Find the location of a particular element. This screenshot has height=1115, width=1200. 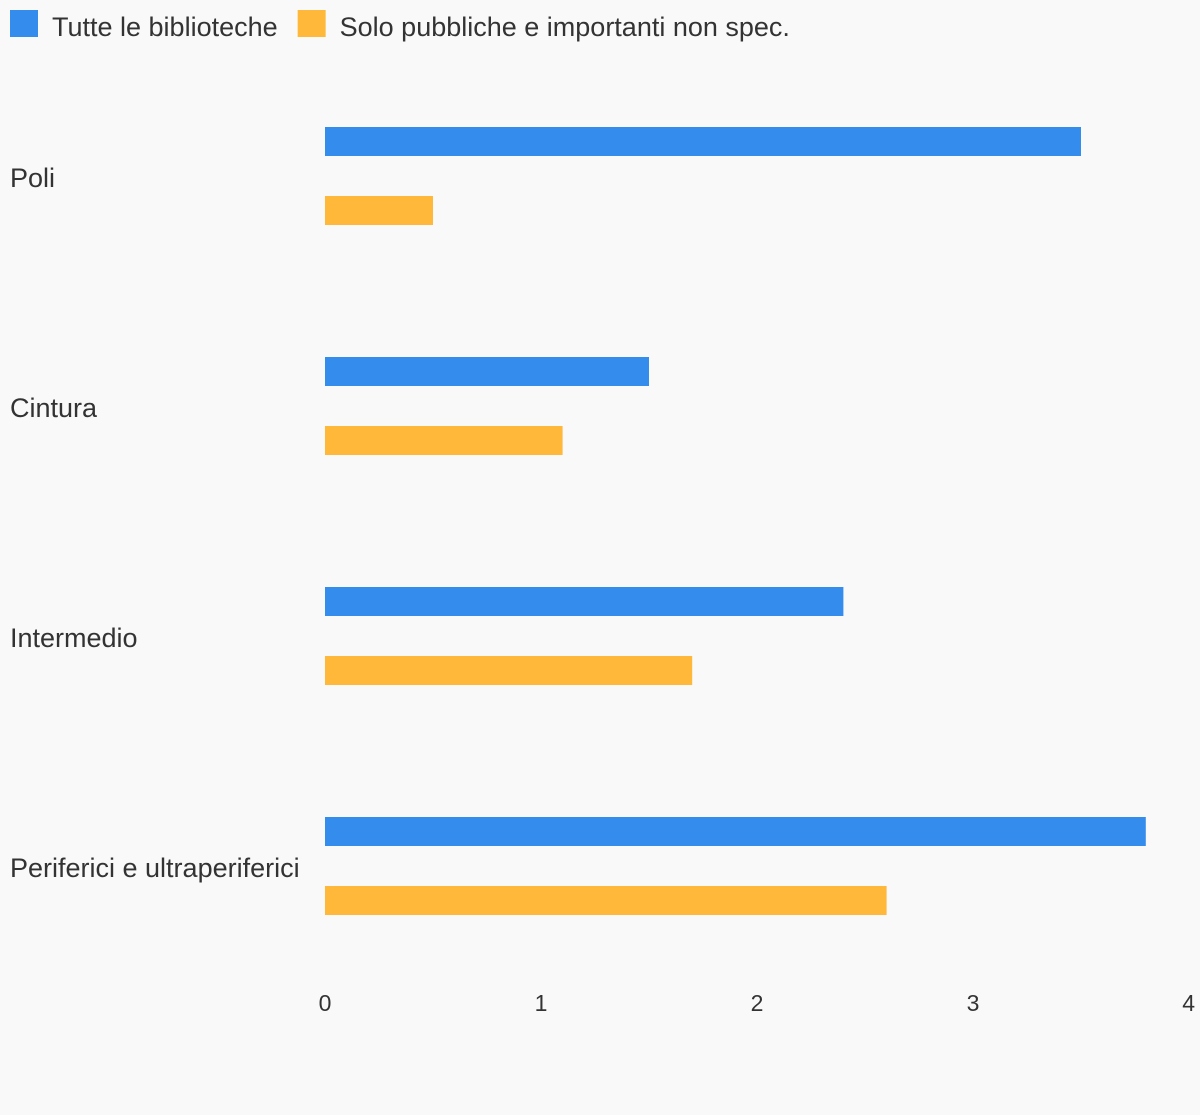

legend-swatch-solo-pubbliche-e-importanti-non-spec is located at coordinates (311, 23).